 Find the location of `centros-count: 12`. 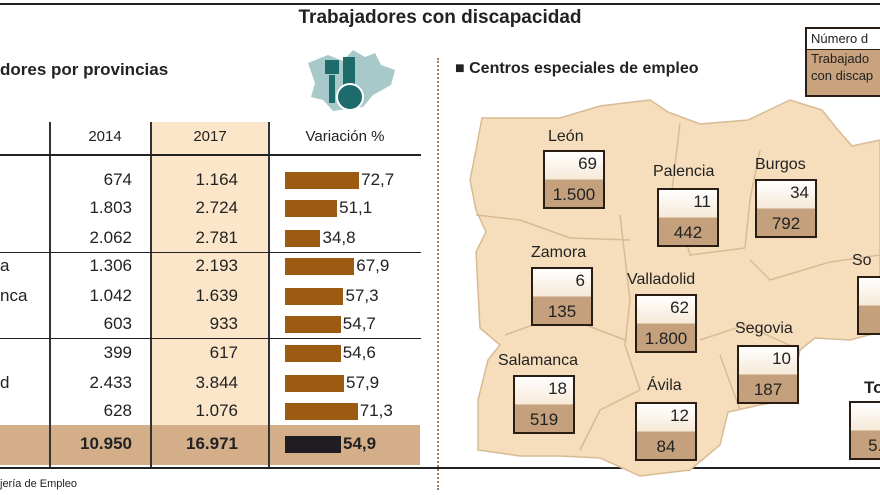

centros-count: 12 is located at coordinates (679, 415).